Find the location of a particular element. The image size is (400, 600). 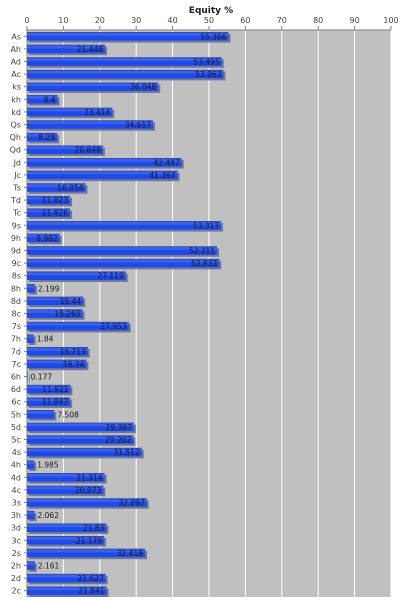

category-label: 2h is located at coordinates (16, 566).